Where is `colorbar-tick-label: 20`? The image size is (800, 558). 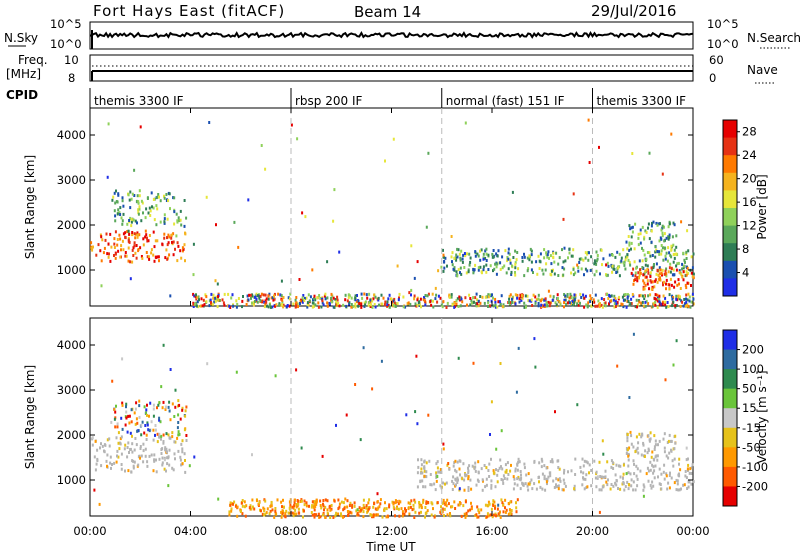 colorbar-tick-label: 20 is located at coordinates (749, 179).